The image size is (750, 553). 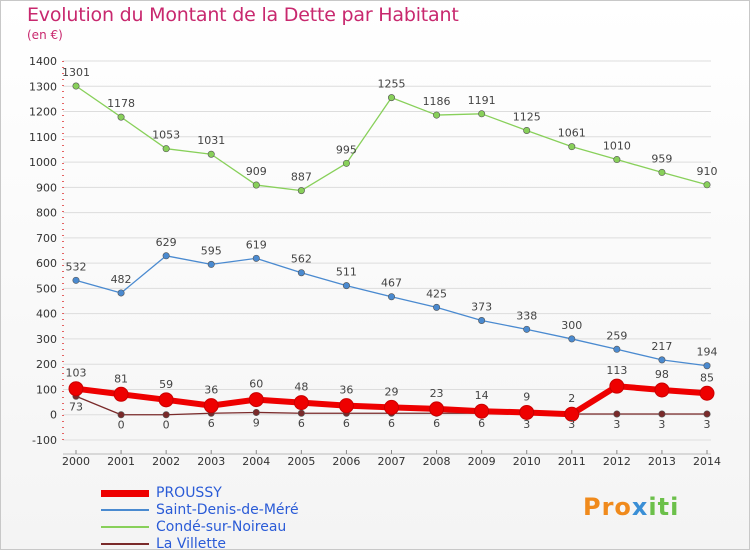 I want to click on legend-label: La Villette, so click(x=191, y=544).